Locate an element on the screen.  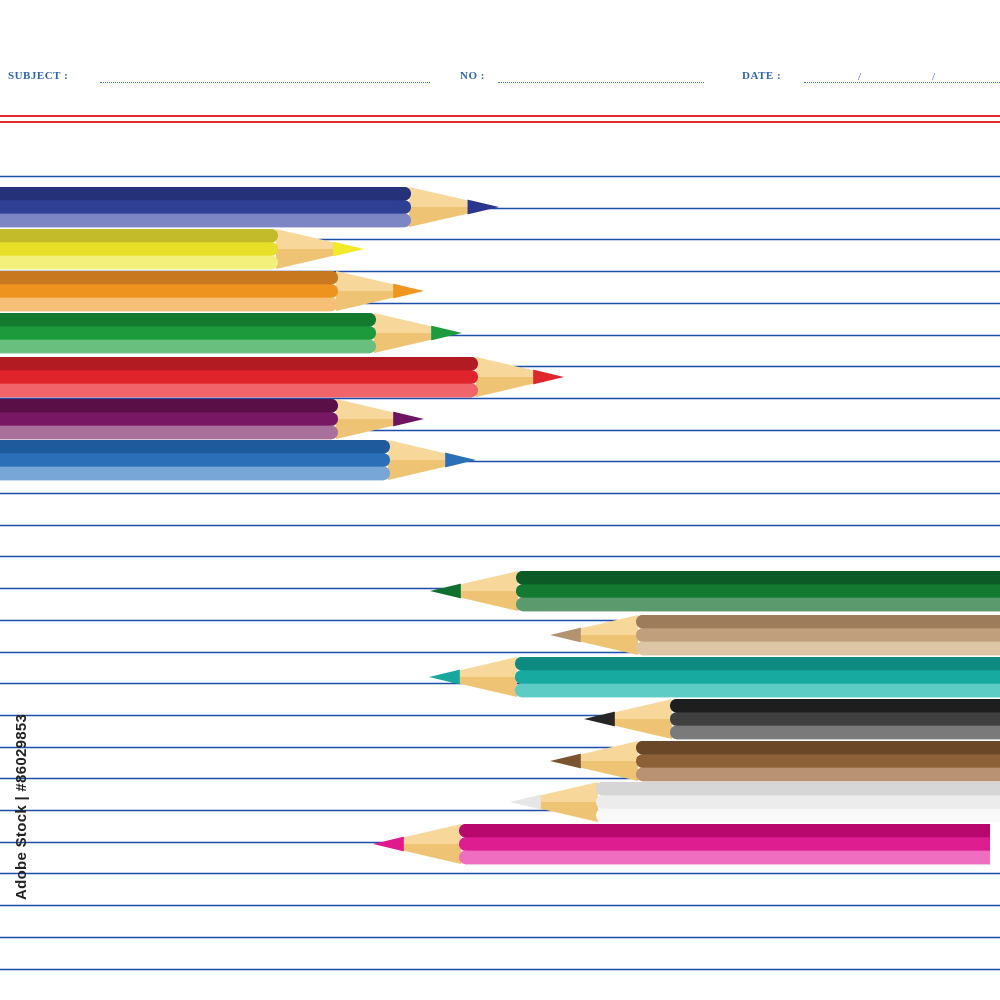
left-pencil-green is located at coordinates (231, 333).